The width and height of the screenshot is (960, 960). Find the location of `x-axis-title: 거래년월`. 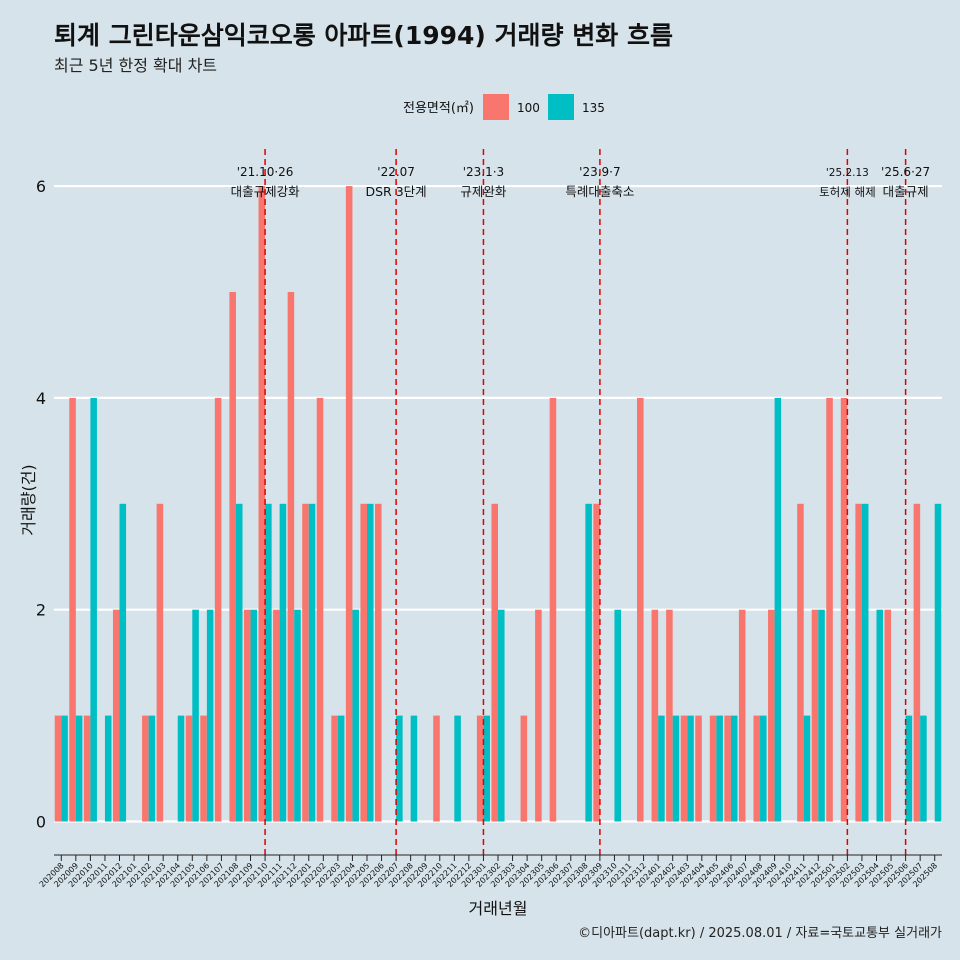

x-axis-title: 거래년월 is located at coordinates (498, 908).